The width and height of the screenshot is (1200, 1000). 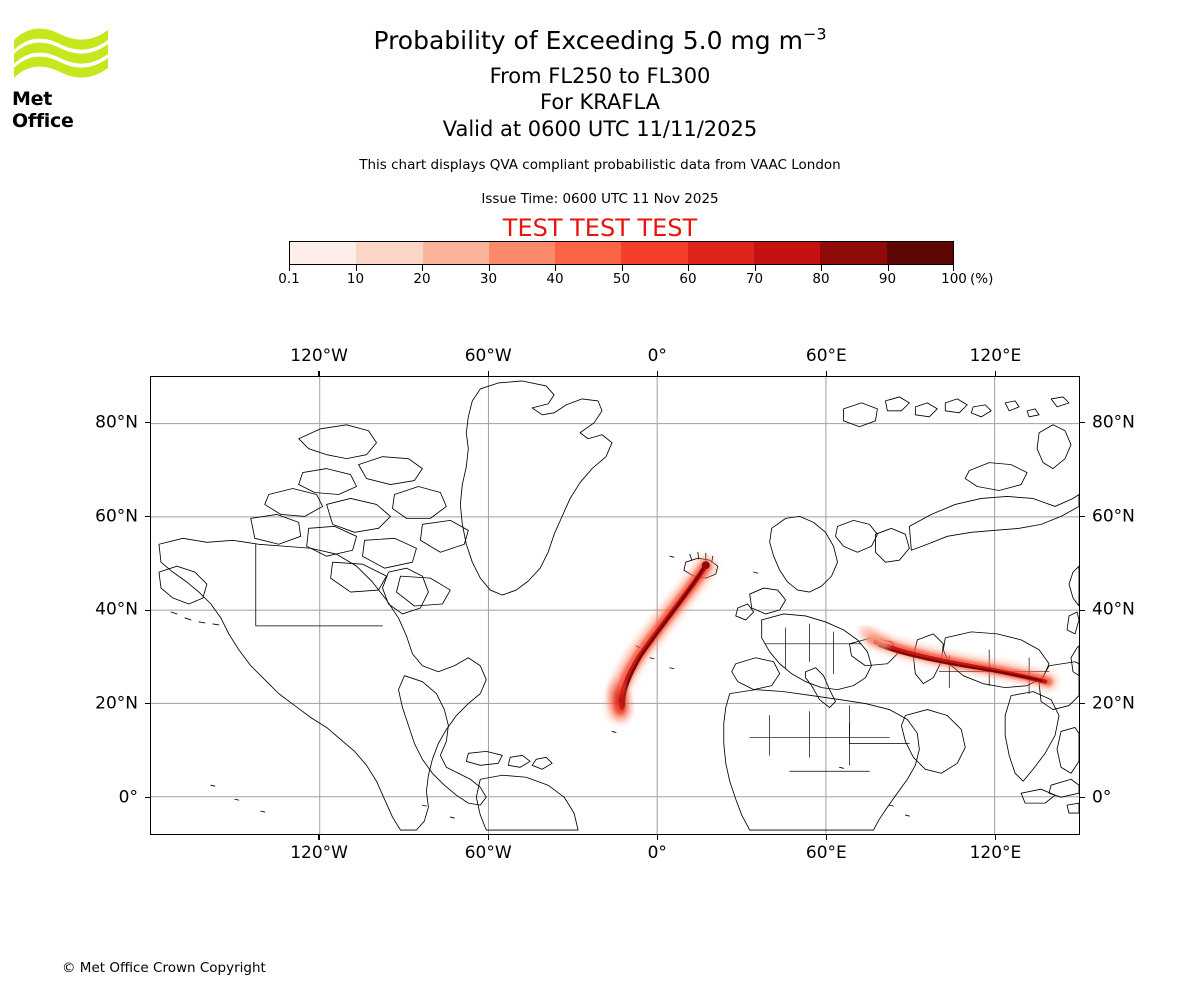 What do you see at coordinates (488, 356) in the screenshot?
I see `top-axis-label-1: 60°W` at bounding box center [488, 356].